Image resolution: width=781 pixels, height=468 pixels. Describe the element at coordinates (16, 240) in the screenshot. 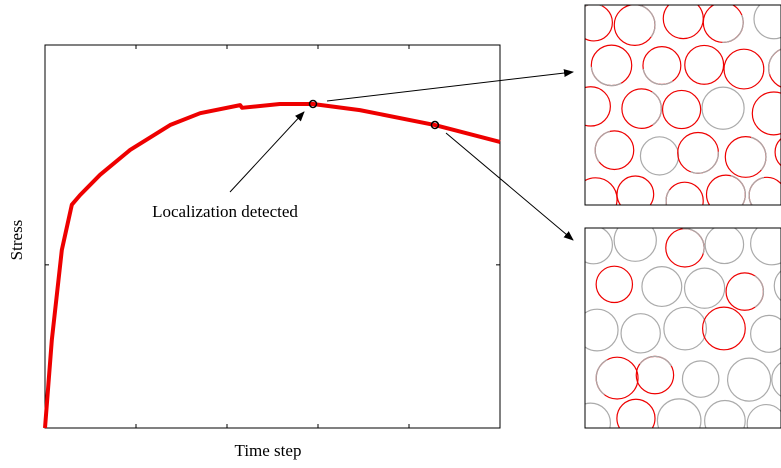

I see `y-axis-label: Stress` at that location.